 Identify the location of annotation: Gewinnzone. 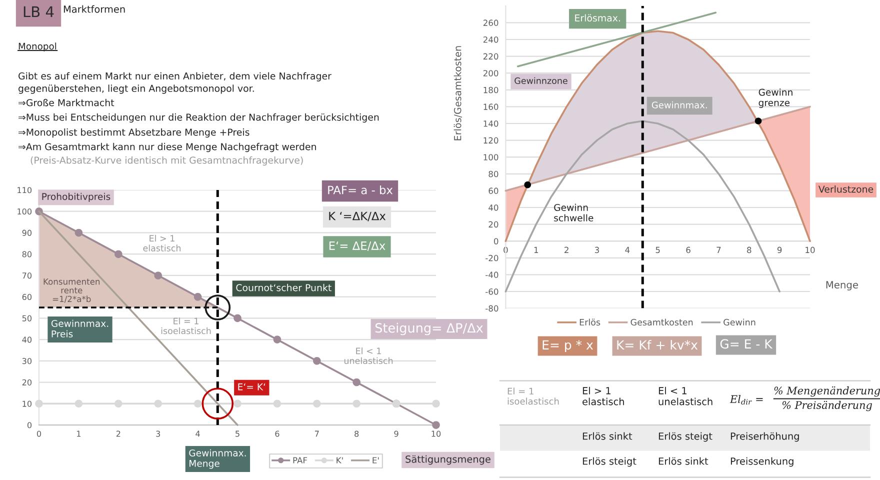
(541, 80).